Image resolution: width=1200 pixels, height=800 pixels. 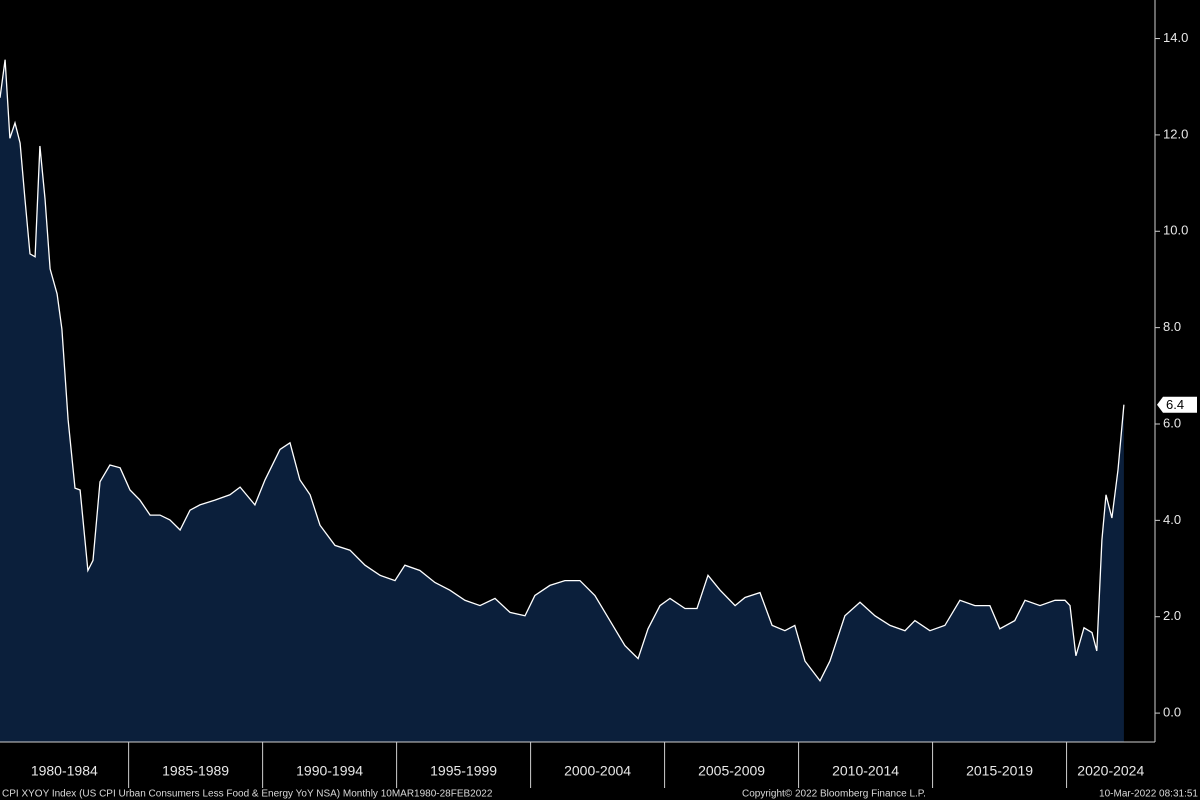 What do you see at coordinates (1172, 519) in the screenshot?
I see `y-tick-label: 4.0` at bounding box center [1172, 519].